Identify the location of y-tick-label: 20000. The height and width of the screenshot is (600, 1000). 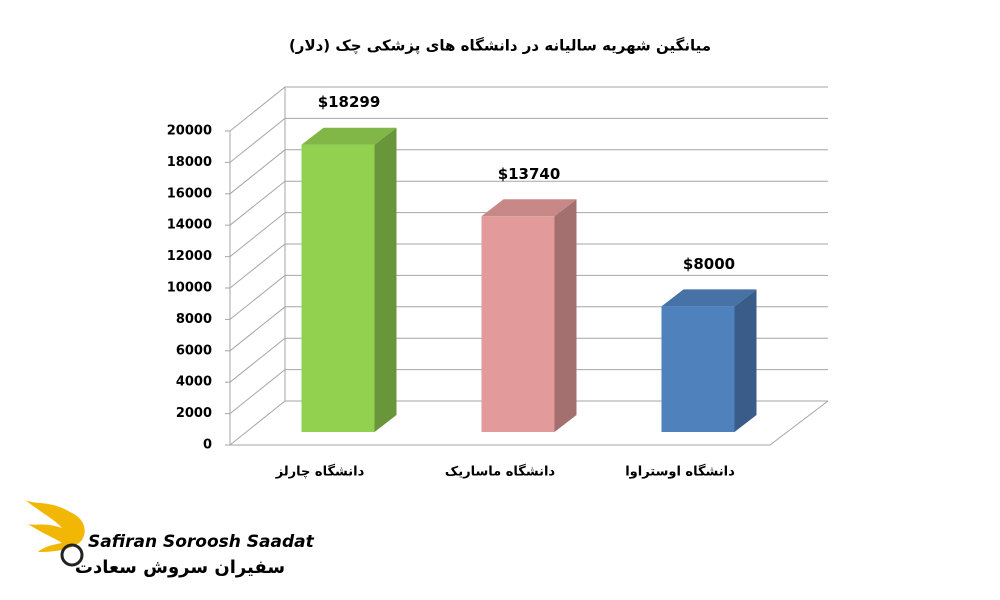
(189, 131).